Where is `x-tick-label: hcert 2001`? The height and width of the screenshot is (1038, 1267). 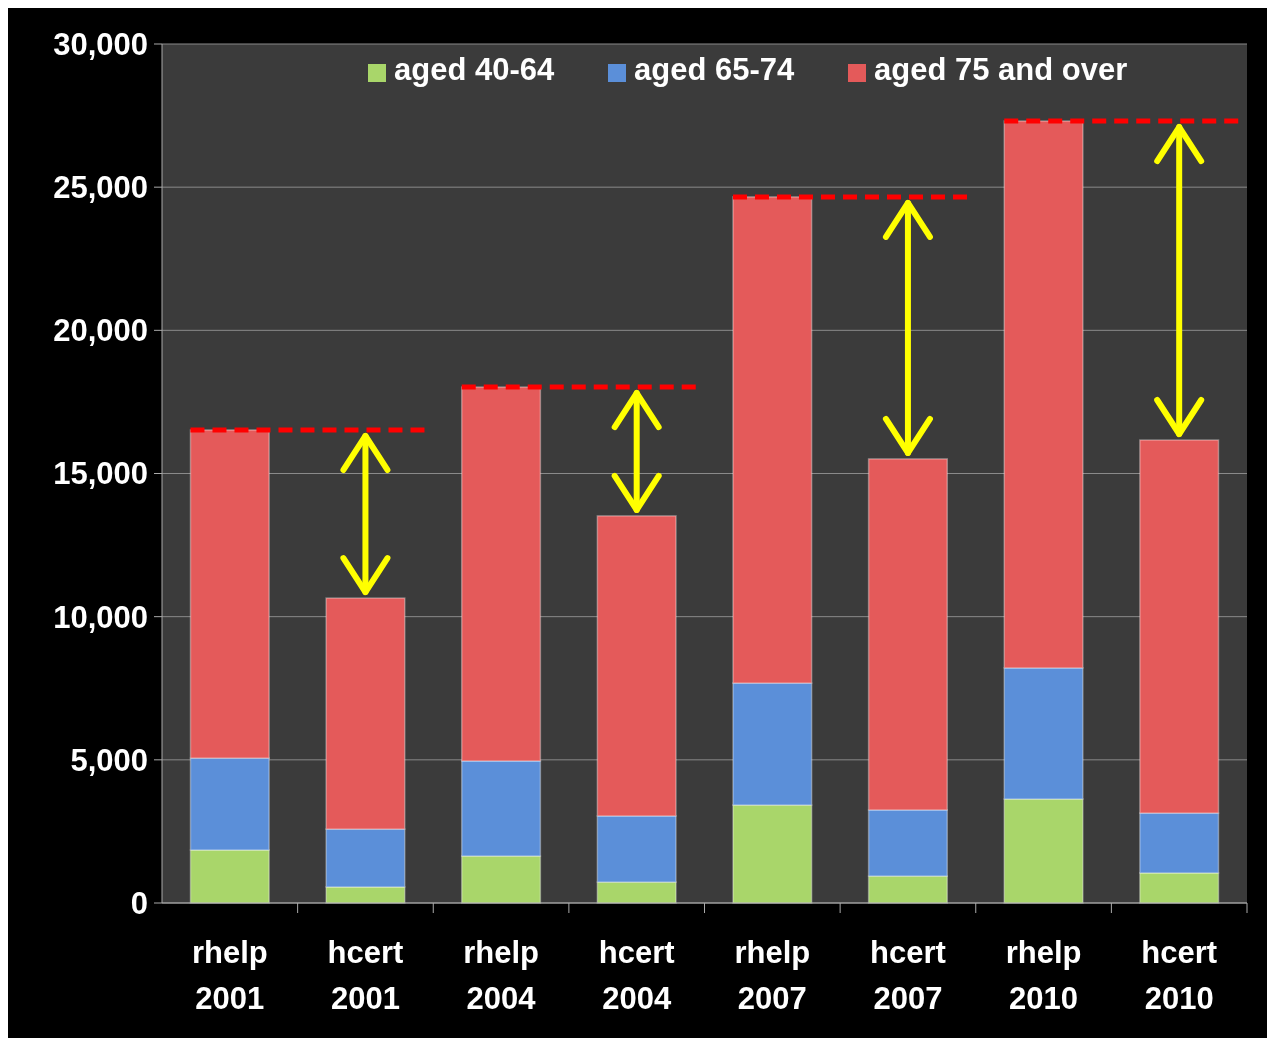
x-tick-label: hcert 2001 is located at coordinates (365, 975).